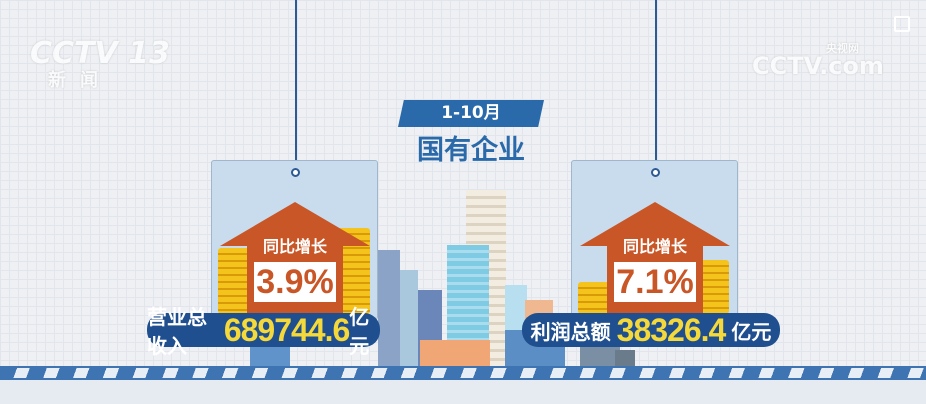 The width and height of the screenshot is (926, 404). What do you see at coordinates (655, 282) in the screenshot?
I see `growth-percent: 7.1%` at bounding box center [655, 282].